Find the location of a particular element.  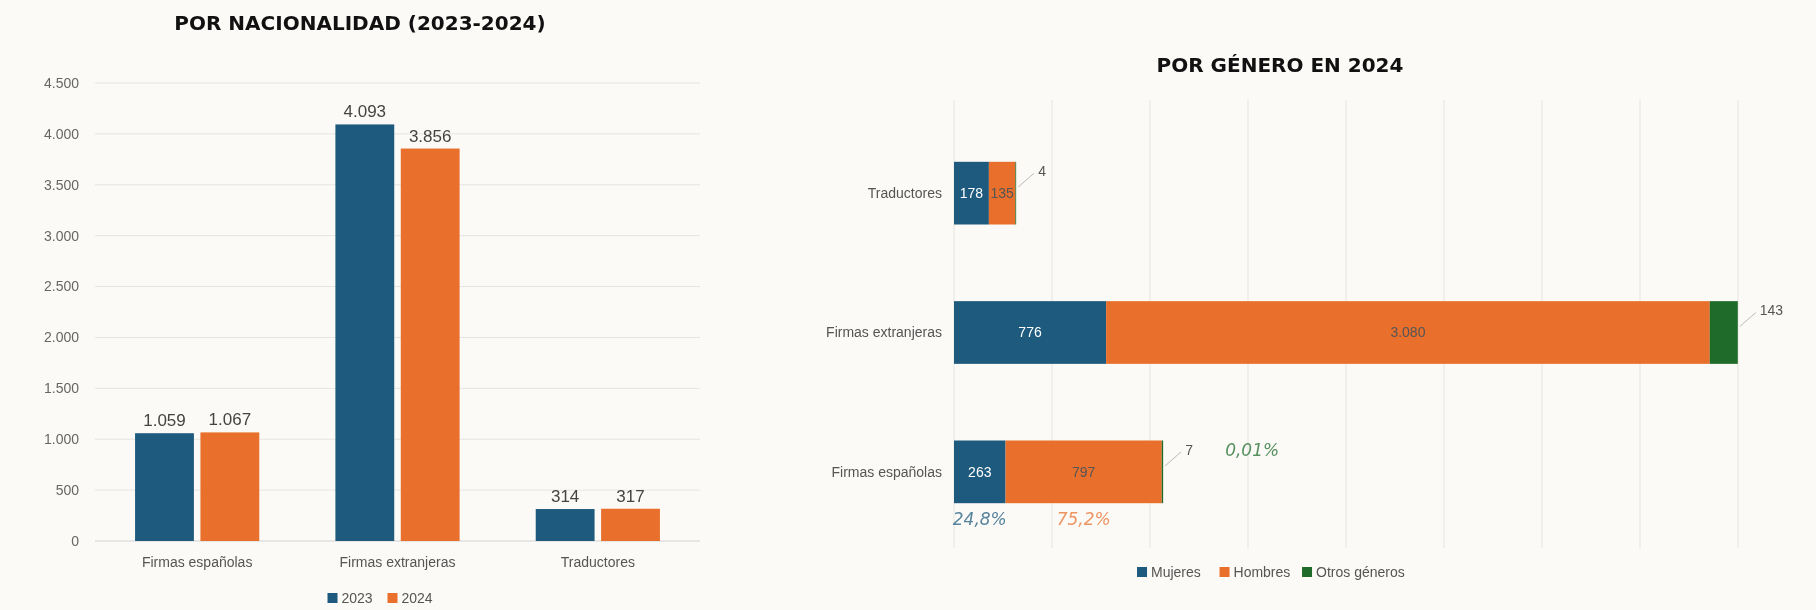

data-label: 797 is located at coordinates (1083, 471).